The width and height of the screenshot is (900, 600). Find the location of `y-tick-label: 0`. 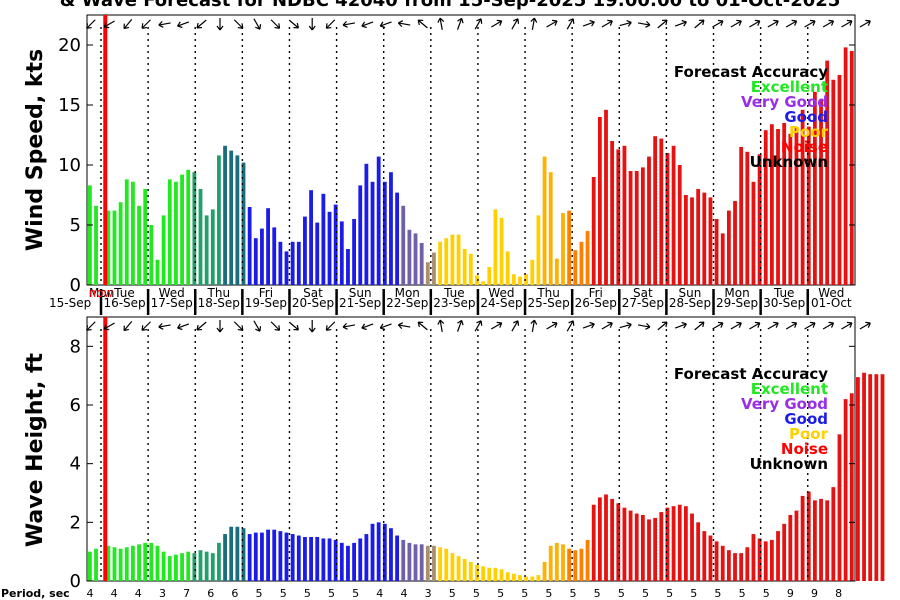

y-tick-label: 0 is located at coordinates (75, 581).